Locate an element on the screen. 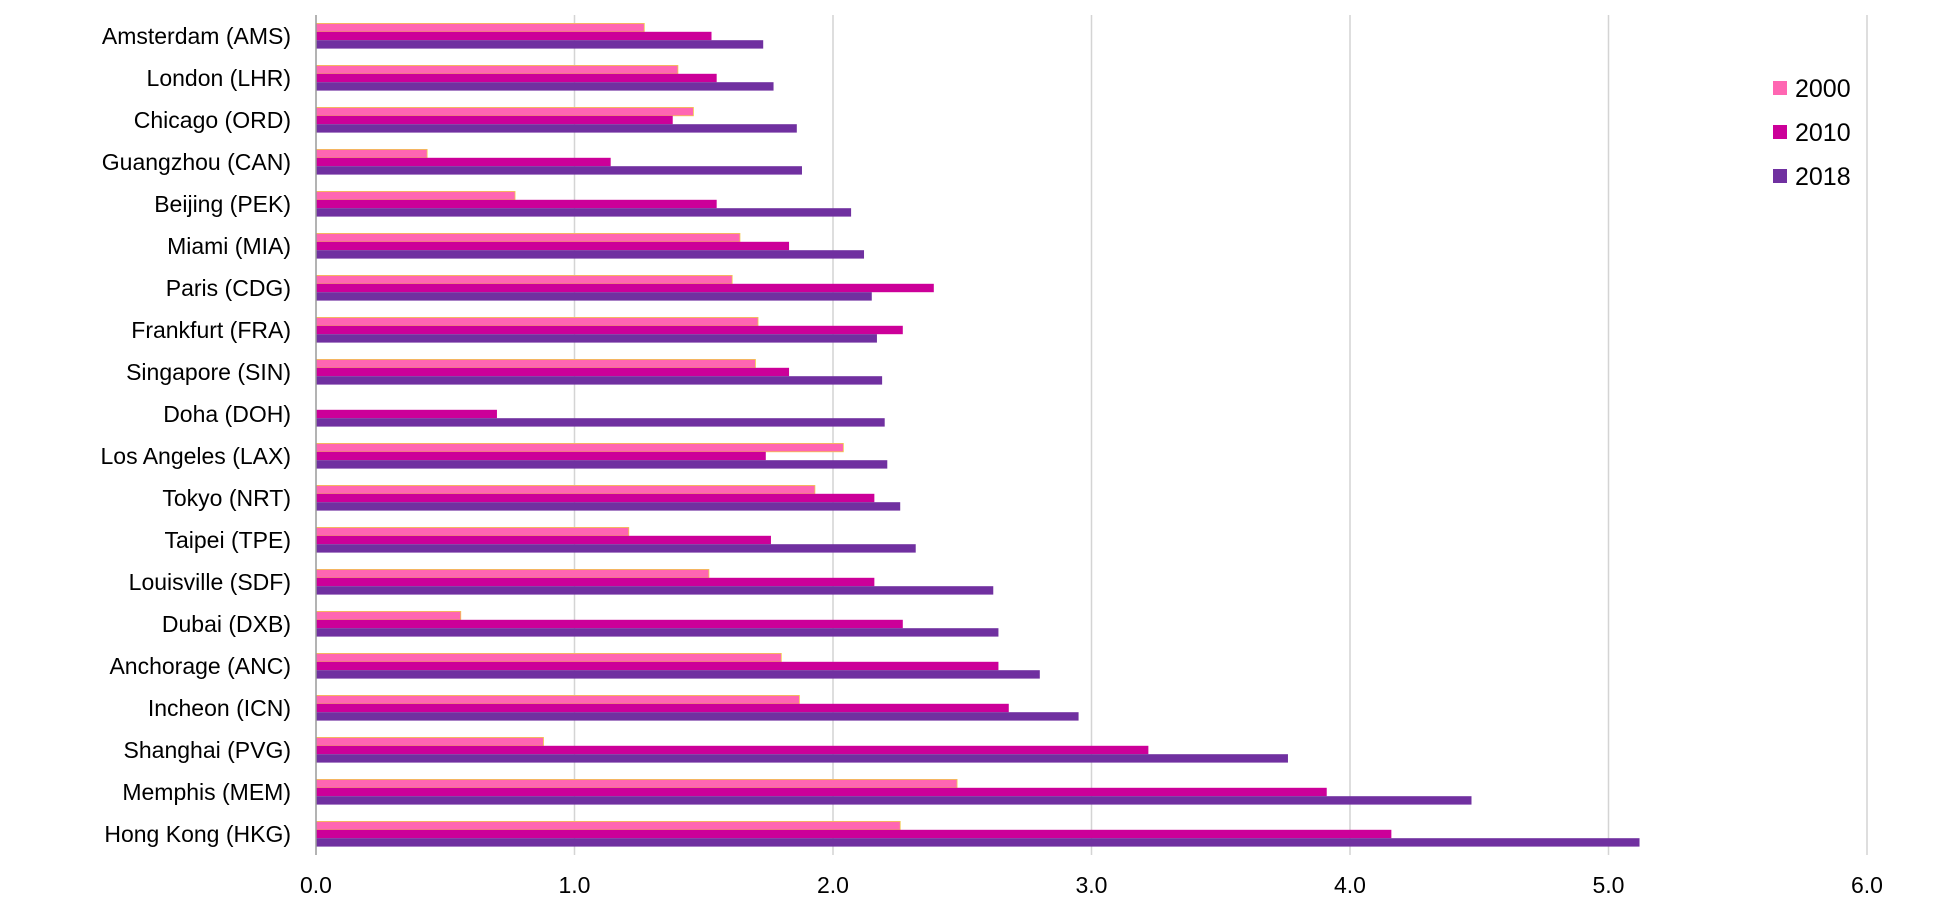 This screenshot has height=914, width=1950. x-tick-label: 2.0 is located at coordinates (833, 885).